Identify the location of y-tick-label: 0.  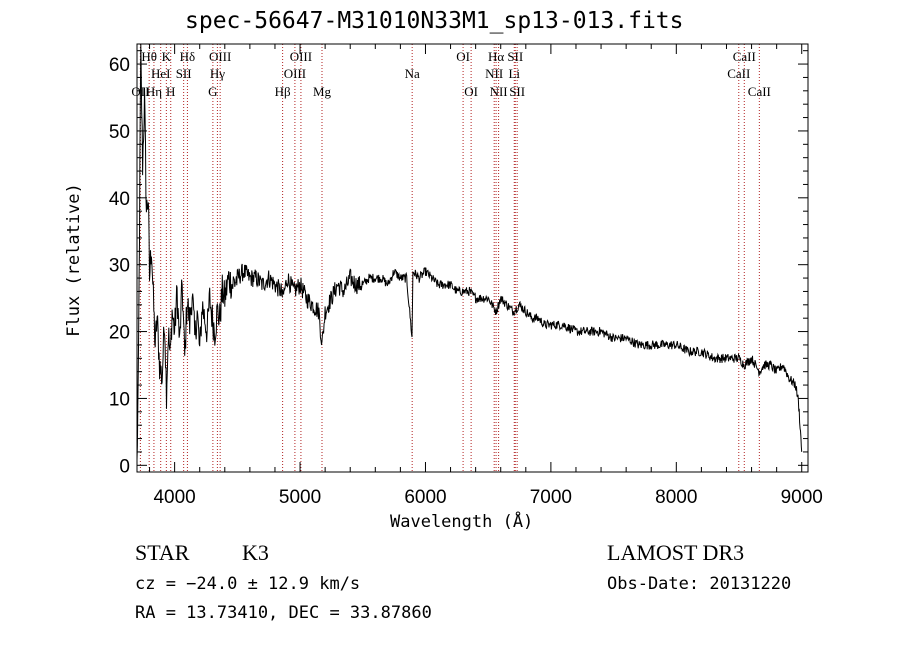
(124, 466).